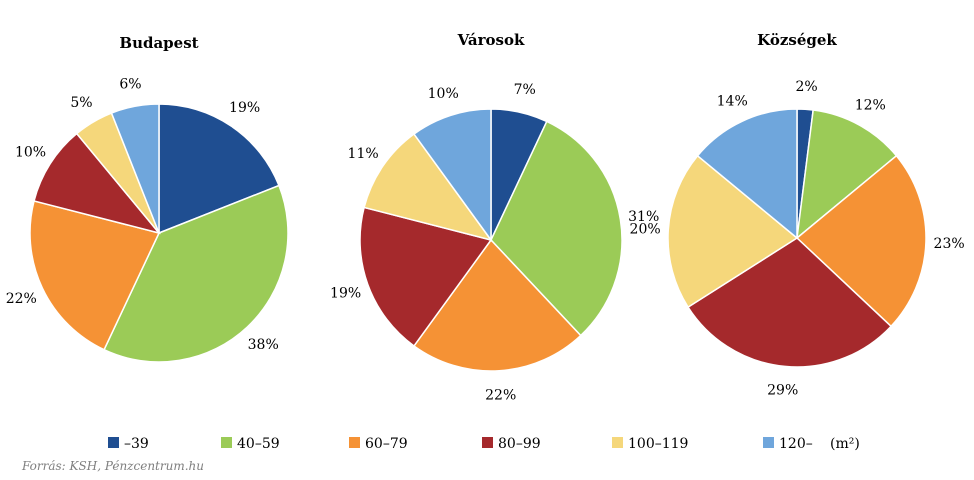 Image resolution: width=974 pixels, height=480 pixels. I want to click on slice-label: 29%, so click(782, 391).